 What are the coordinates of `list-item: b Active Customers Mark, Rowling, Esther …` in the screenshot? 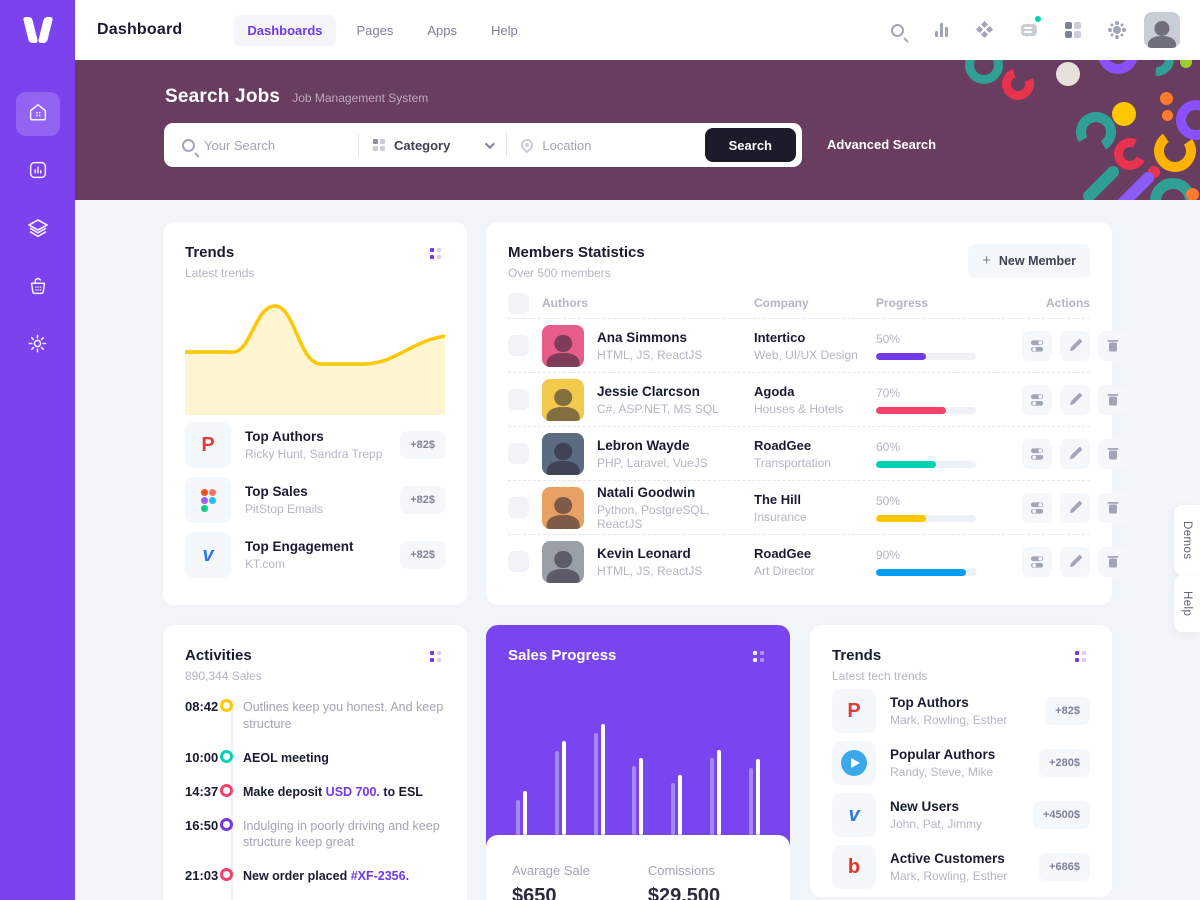 It's located at (961, 867).